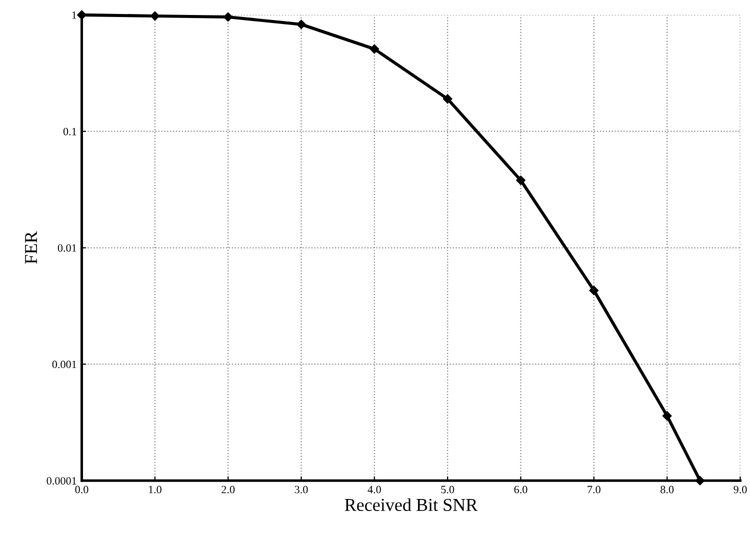 The width and height of the screenshot is (750, 534). I want to click on x-tick-label: 5.0, so click(447, 490).